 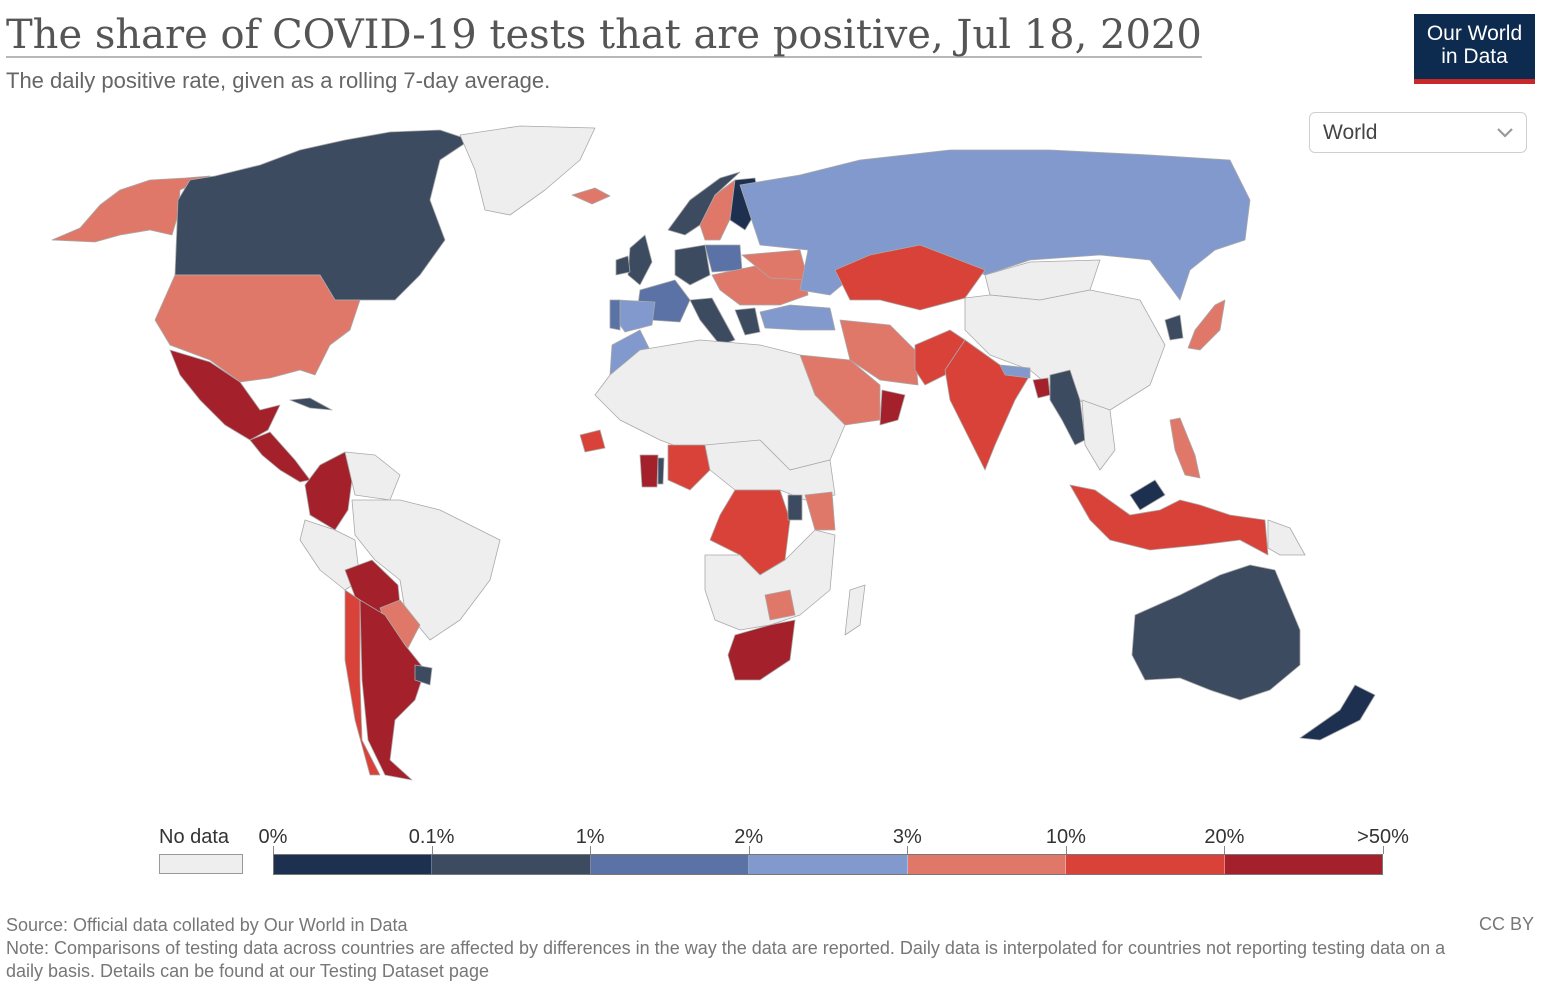 What do you see at coordinates (820, 511) in the screenshot?
I see `country-kenya` at bounding box center [820, 511].